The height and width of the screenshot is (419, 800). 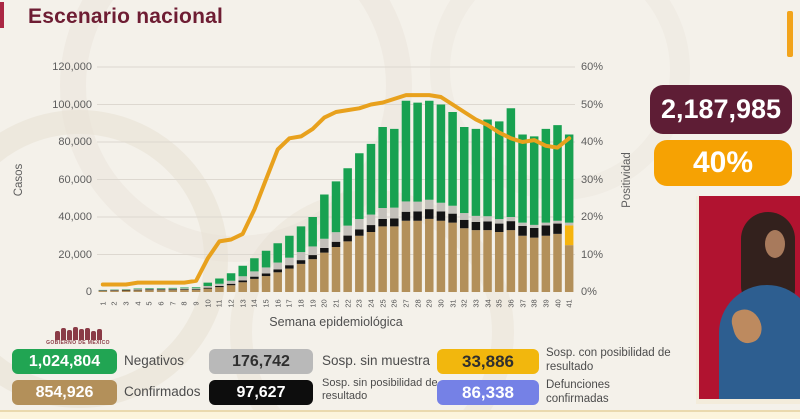 I want to click on legend-chip-sosp-sin-muestra: 176,742, so click(x=261, y=361).